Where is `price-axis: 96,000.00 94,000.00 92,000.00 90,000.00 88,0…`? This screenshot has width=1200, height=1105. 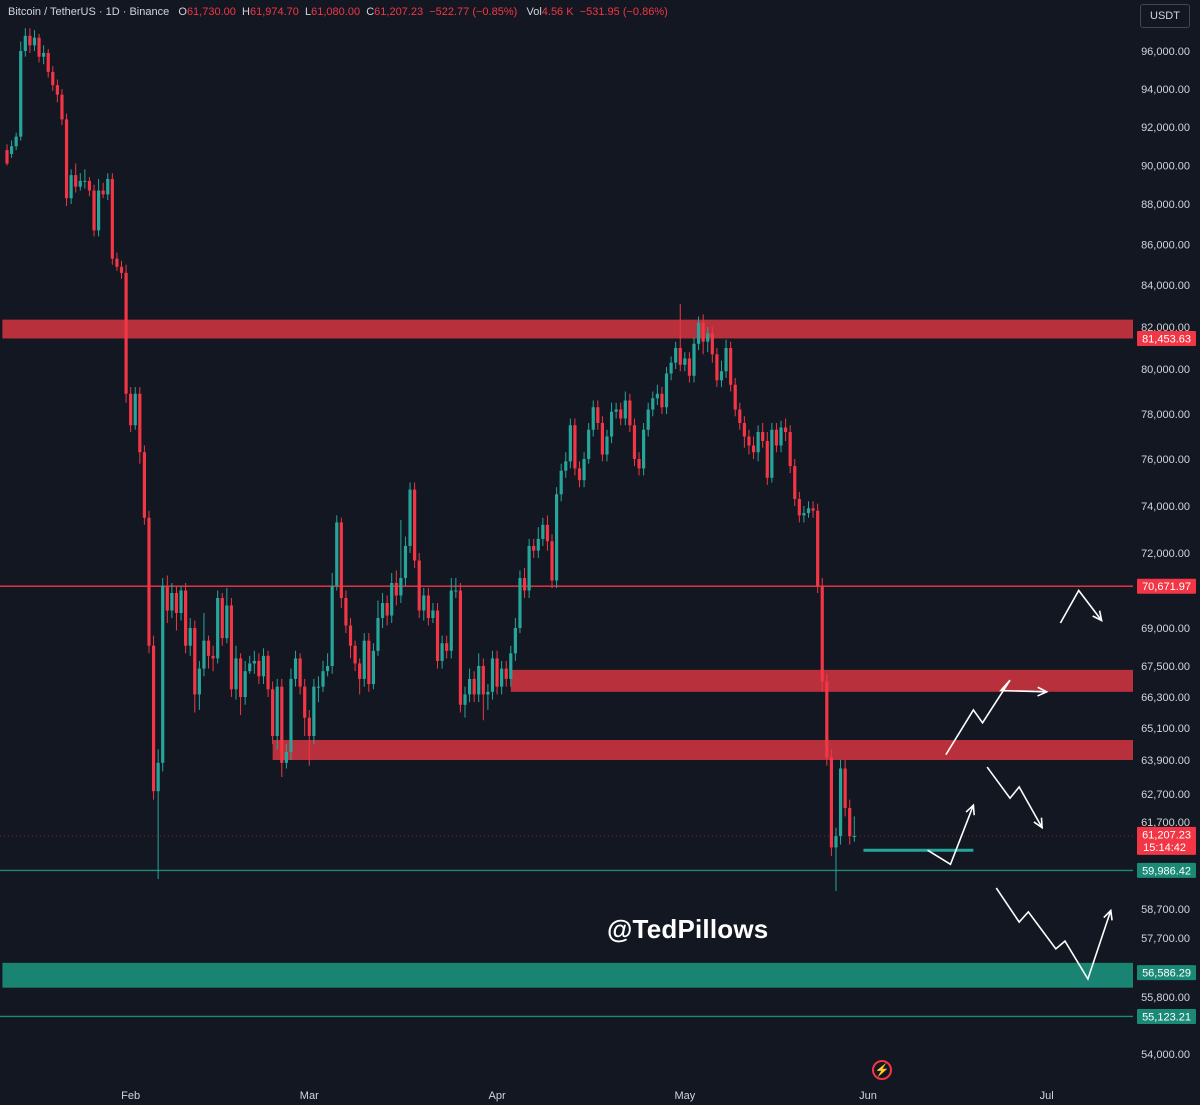 price-axis: 96,000.00 94,000.00 92,000.00 90,000.00 88,0… is located at coordinates (1166, 553).